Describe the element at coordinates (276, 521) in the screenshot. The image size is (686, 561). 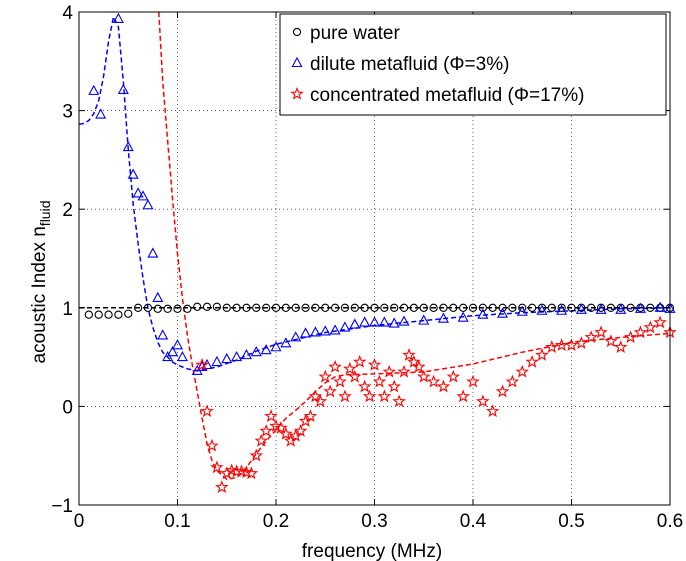
I see `x-tick-label: 0.2` at that location.